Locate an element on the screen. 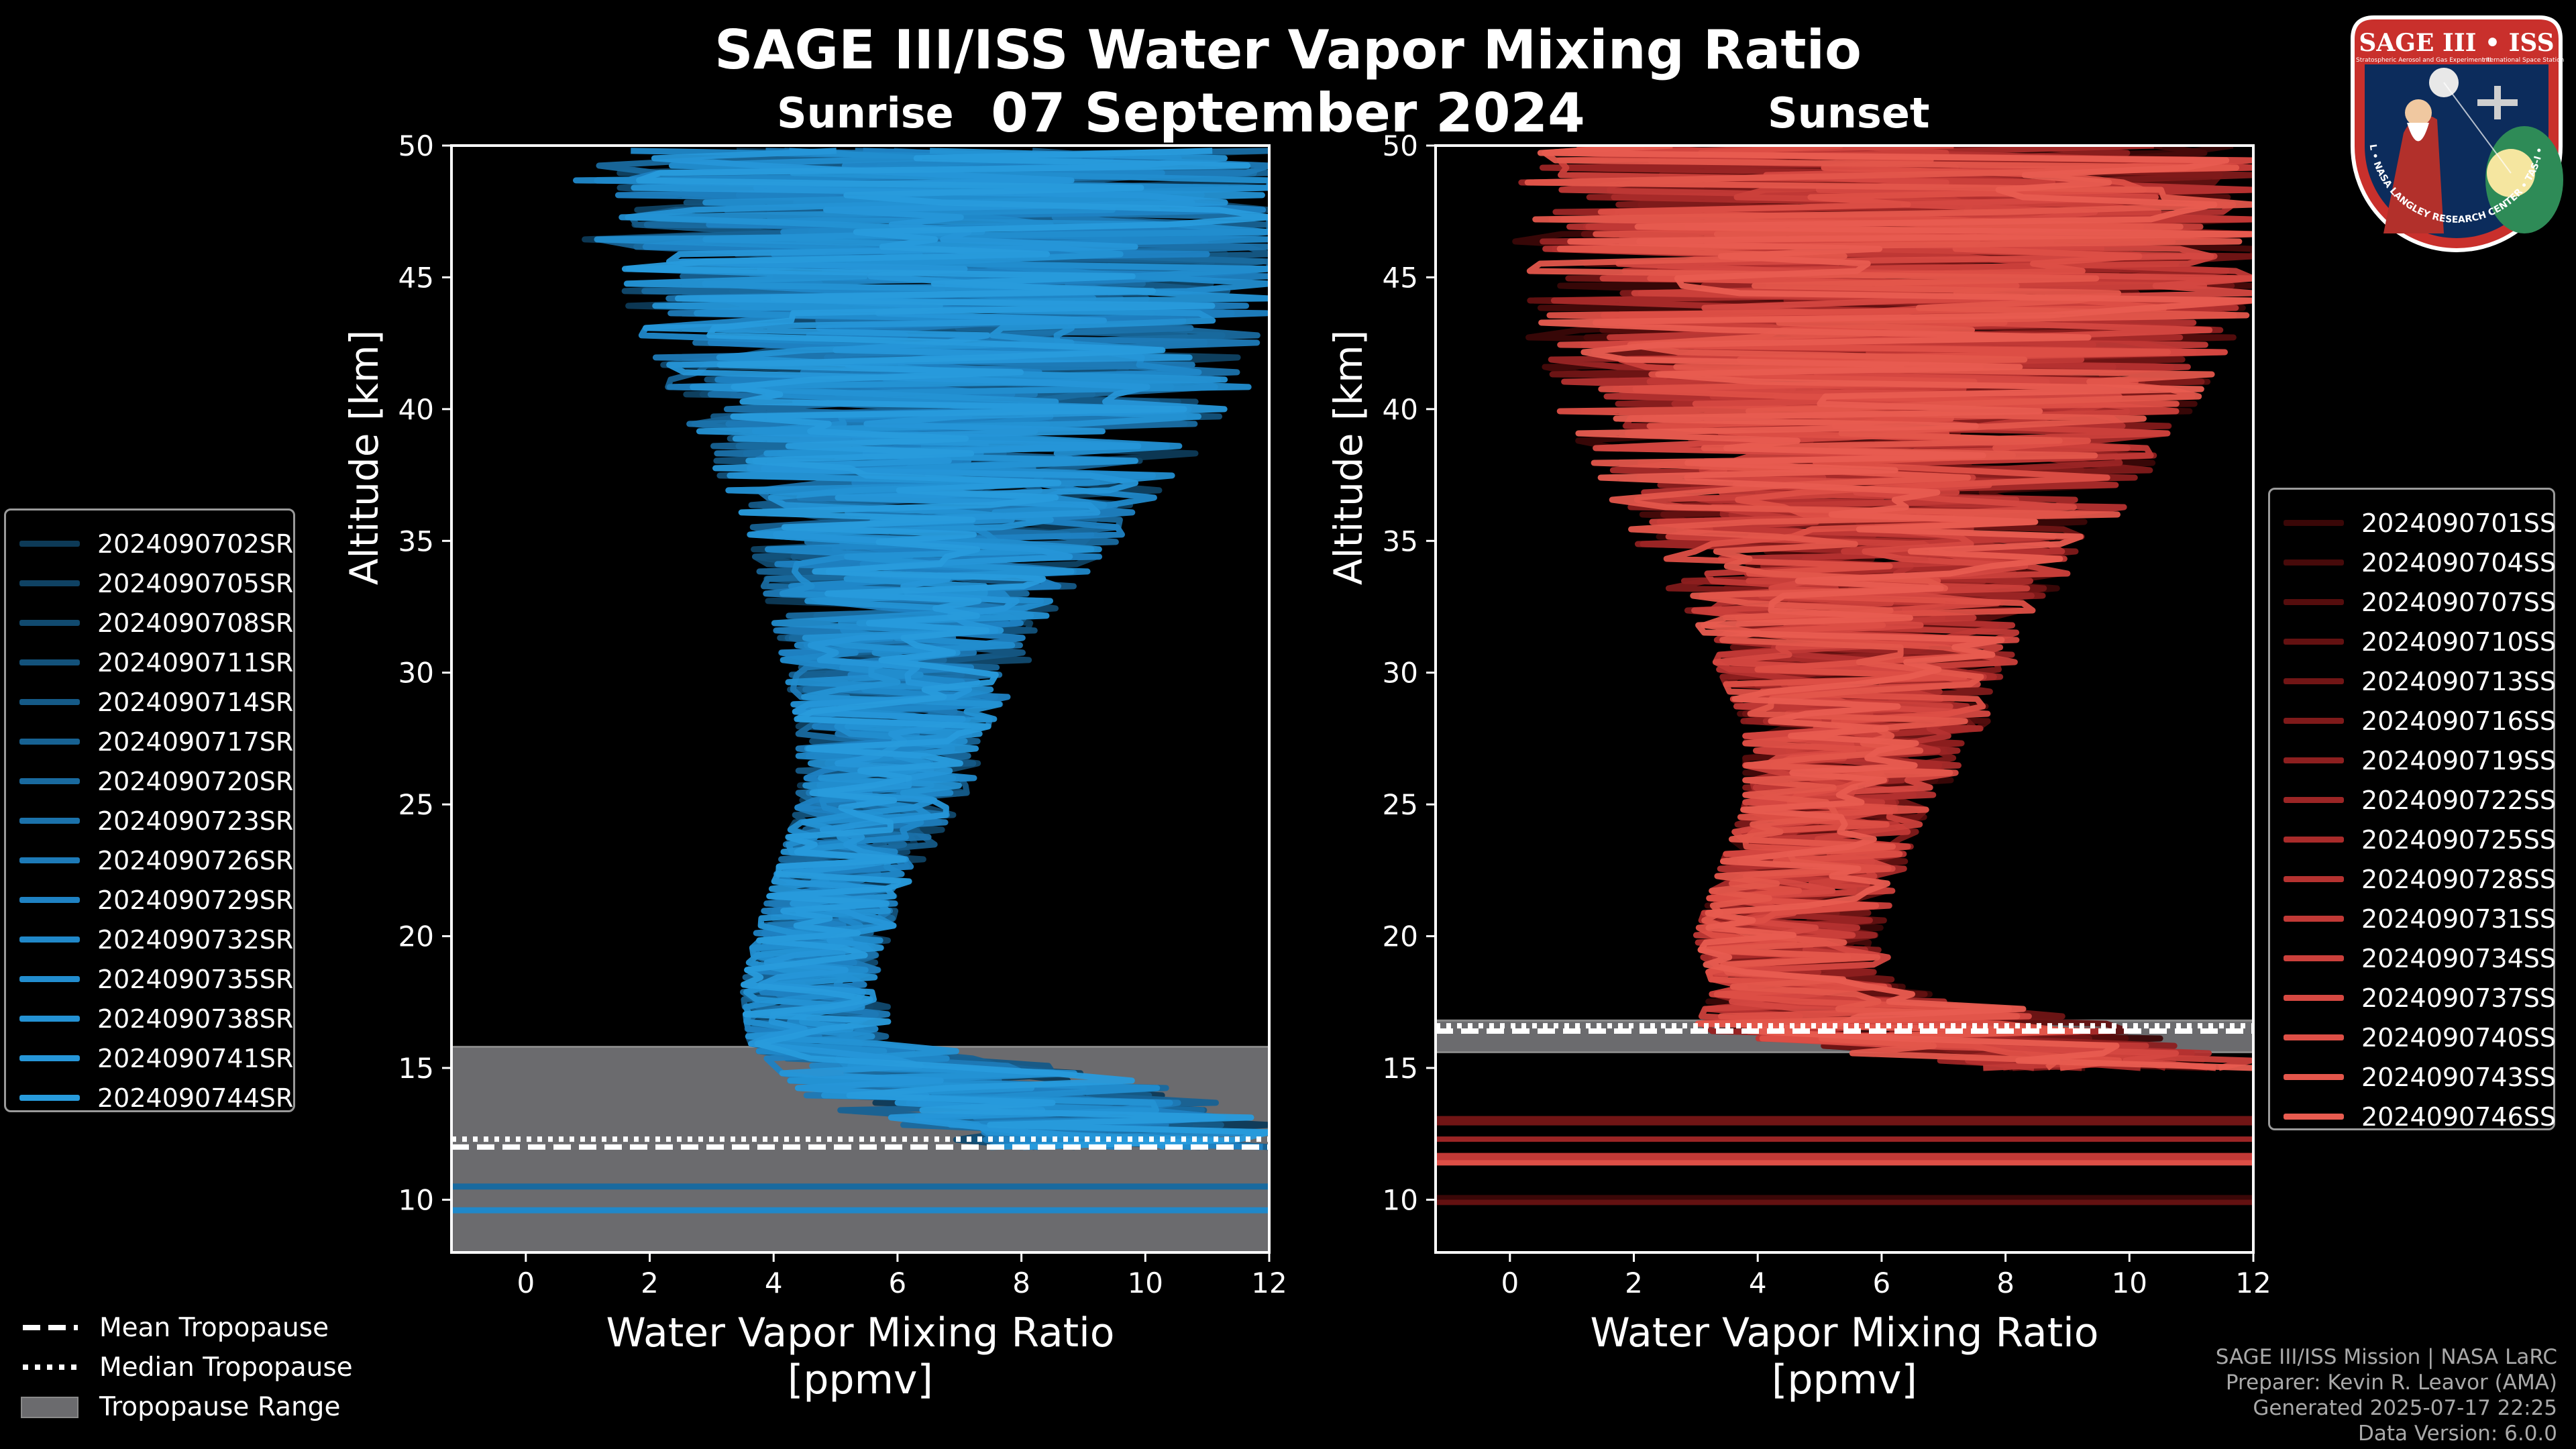 This screenshot has height=1449, width=2576. legend-entry: 2024090732SR is located at coordinates (149, 939).